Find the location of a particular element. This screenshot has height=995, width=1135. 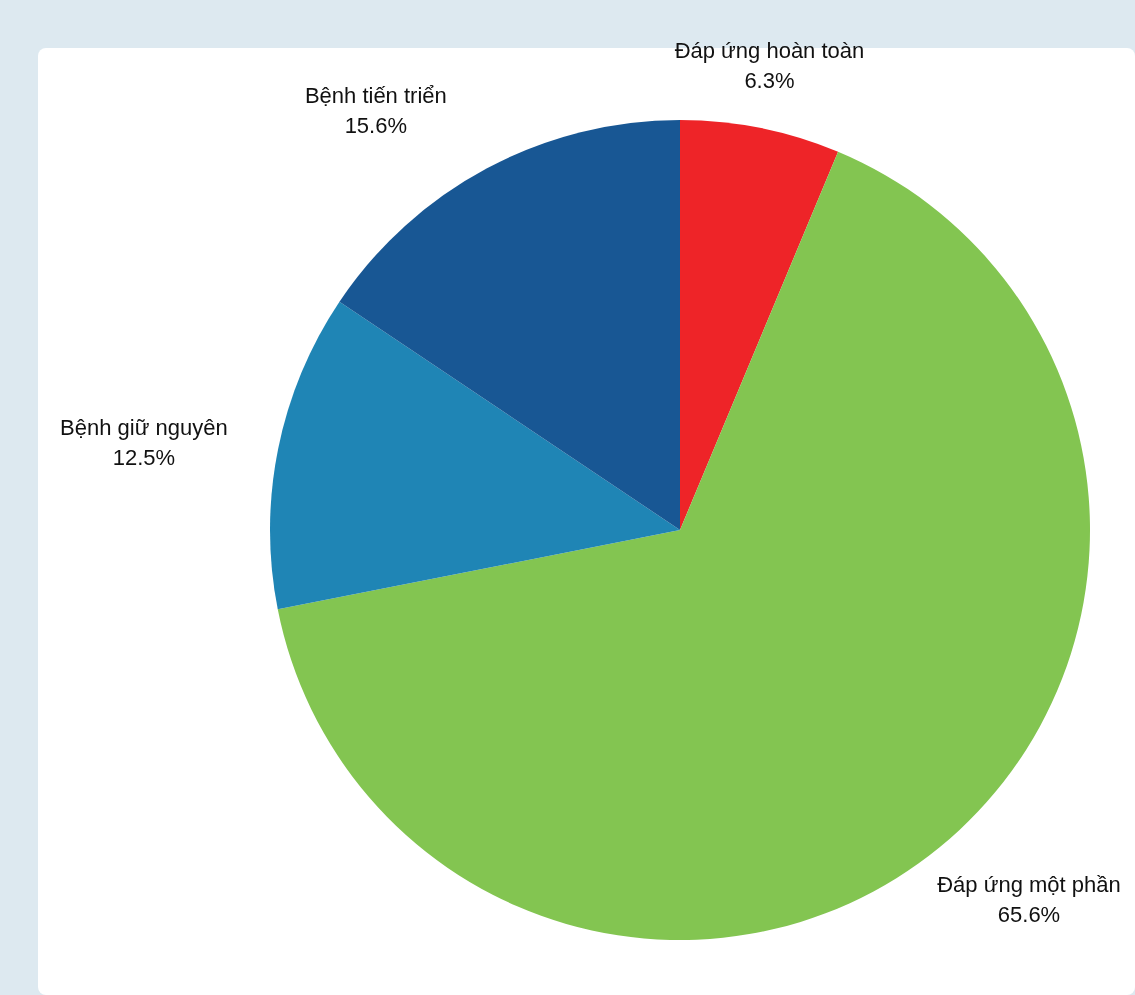

slice-label: Bệnh giữ nguyên is located at coordinates (144, 427).